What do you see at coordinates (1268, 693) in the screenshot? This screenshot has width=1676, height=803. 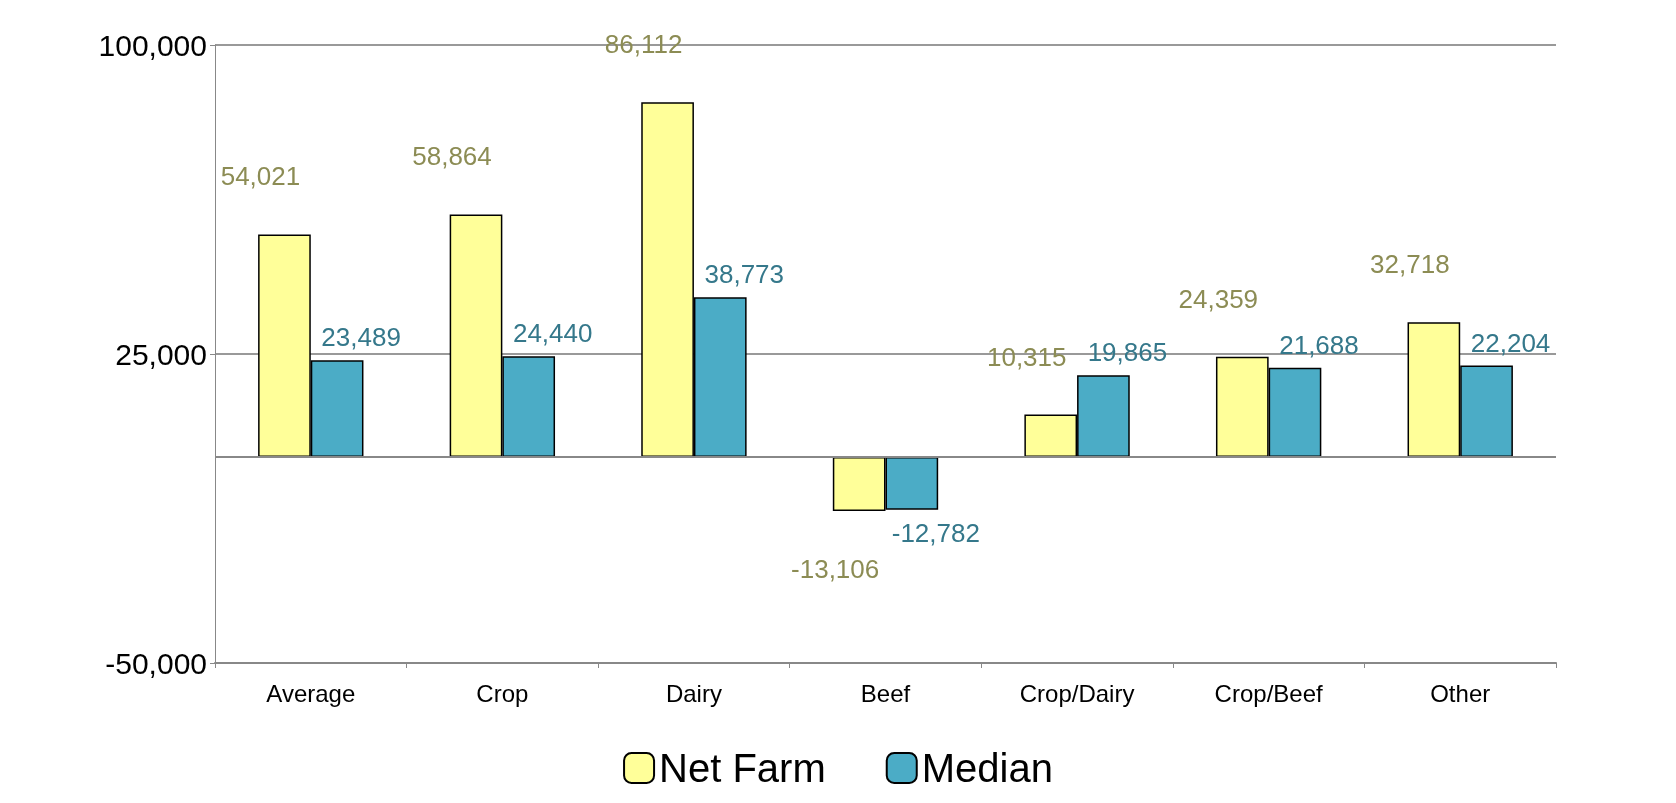 I see `x-tick-label: Crop/Beef` at bounding box center [1268, 693].